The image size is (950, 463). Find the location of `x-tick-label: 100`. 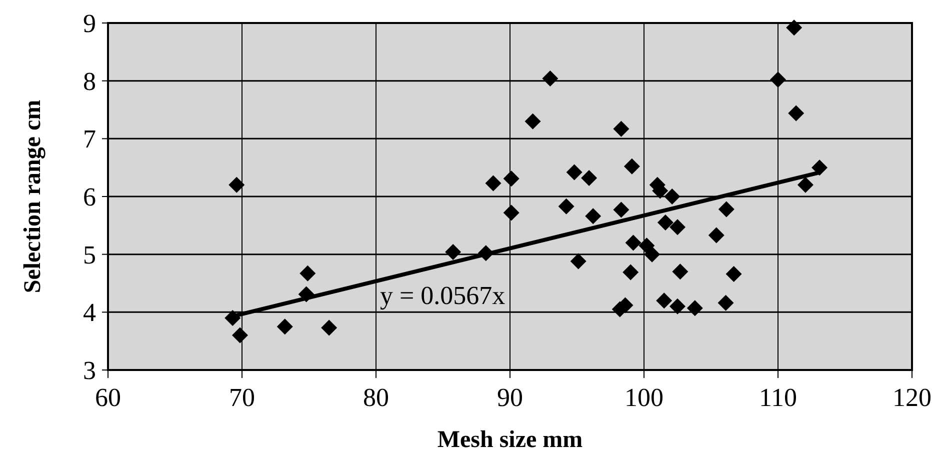

x-tick-label: 100 is located at coordinates (644, 397).